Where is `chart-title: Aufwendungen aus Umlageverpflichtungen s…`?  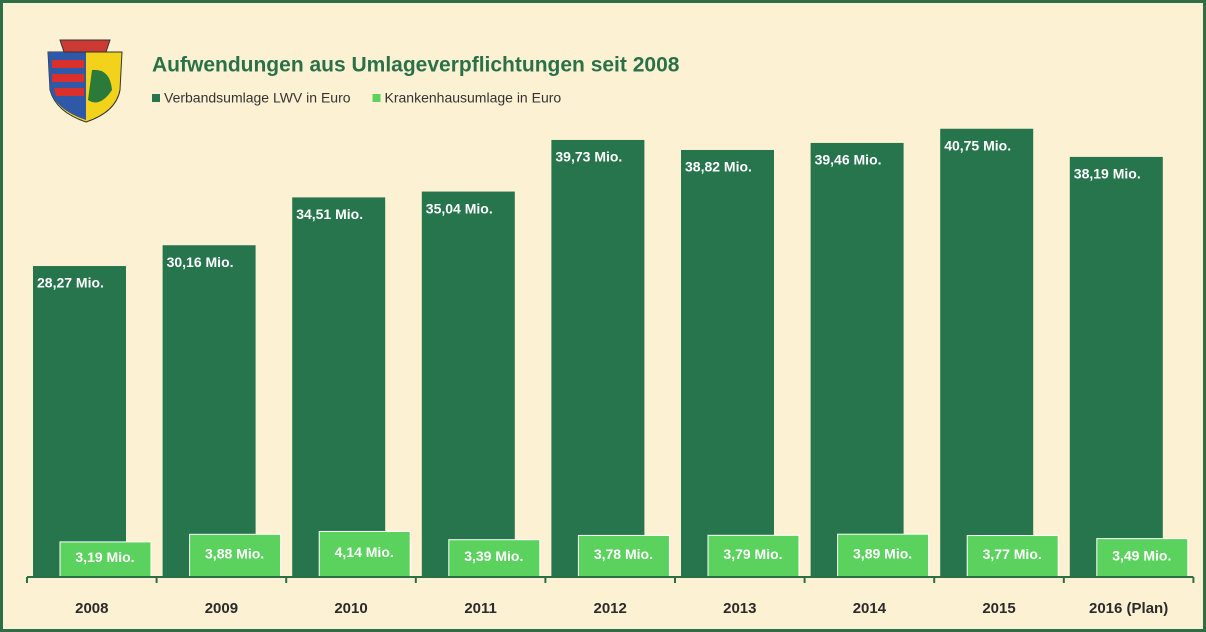
chart-title: Aufwendungen aus Umlageverpflichtungen s… is located at coordinates (416, 65).